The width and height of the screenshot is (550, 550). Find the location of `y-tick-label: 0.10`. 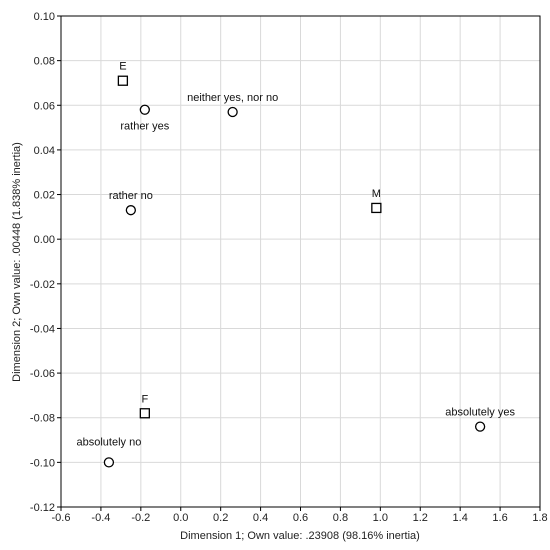

y-tick-label: 0.10 is located at coordinates (44, 17).